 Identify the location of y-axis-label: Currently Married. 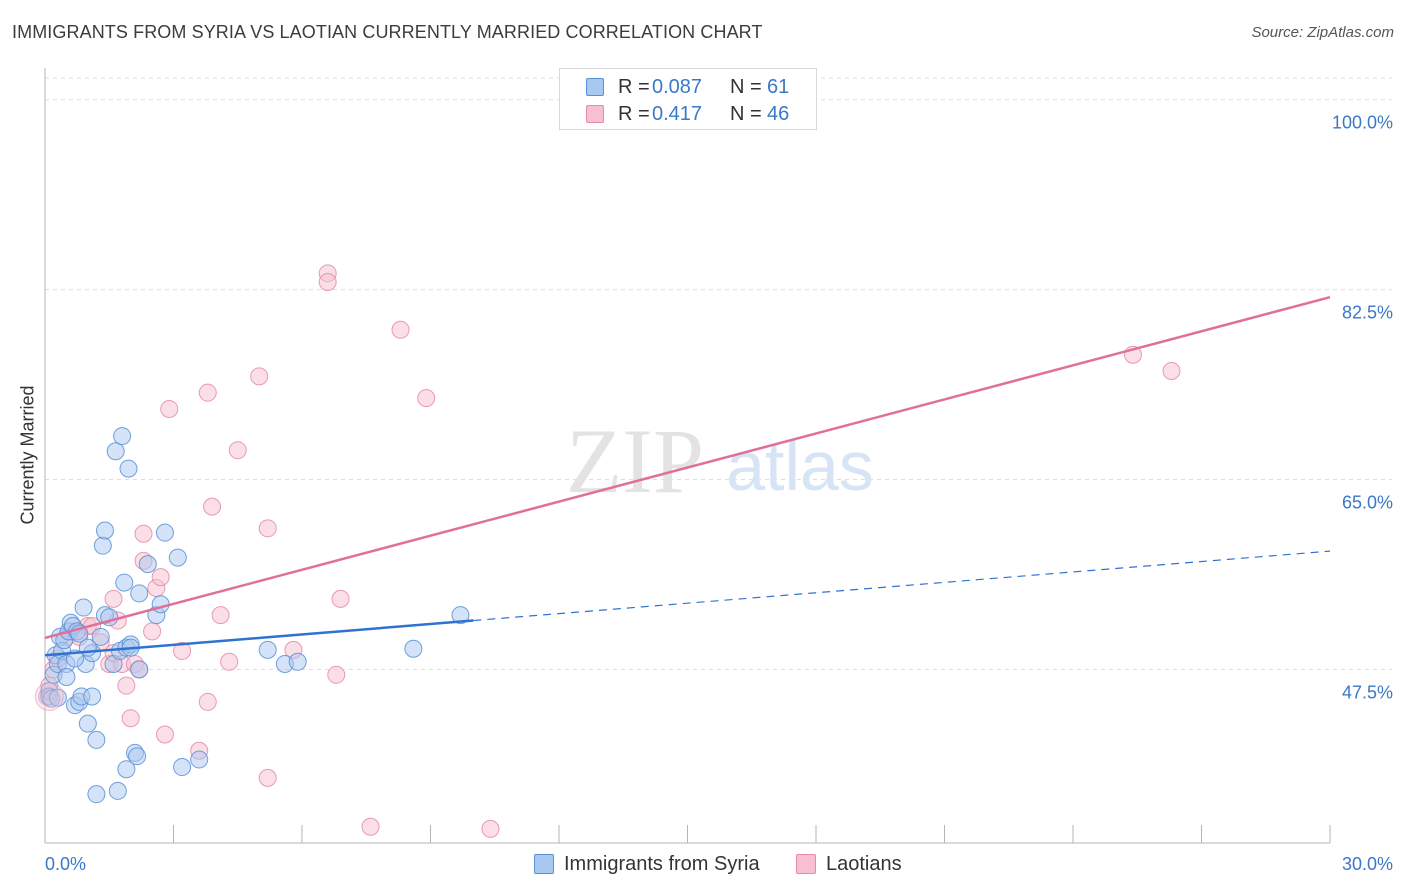
(27, 455).